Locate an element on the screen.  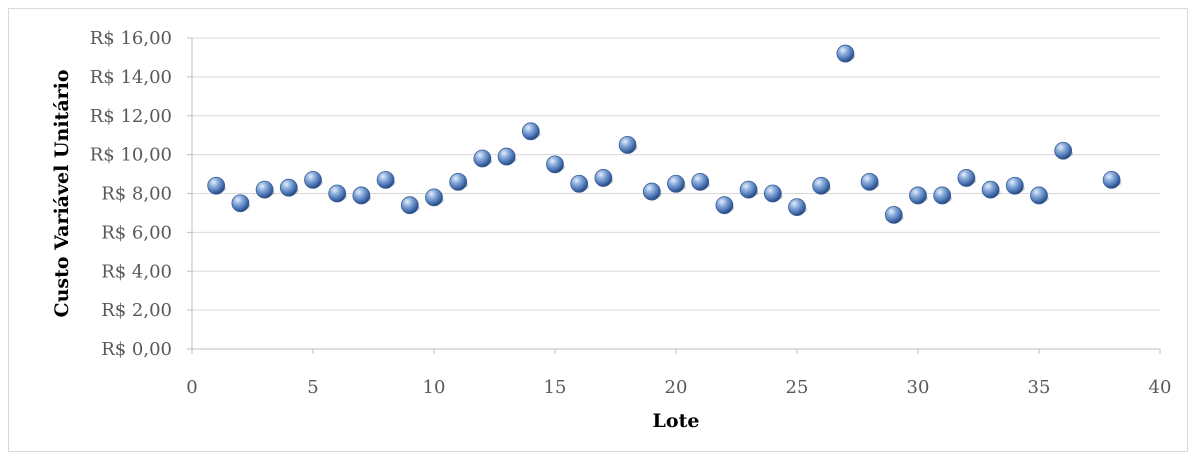
x-tick-label: 15 is located at coordinates (555, 387).